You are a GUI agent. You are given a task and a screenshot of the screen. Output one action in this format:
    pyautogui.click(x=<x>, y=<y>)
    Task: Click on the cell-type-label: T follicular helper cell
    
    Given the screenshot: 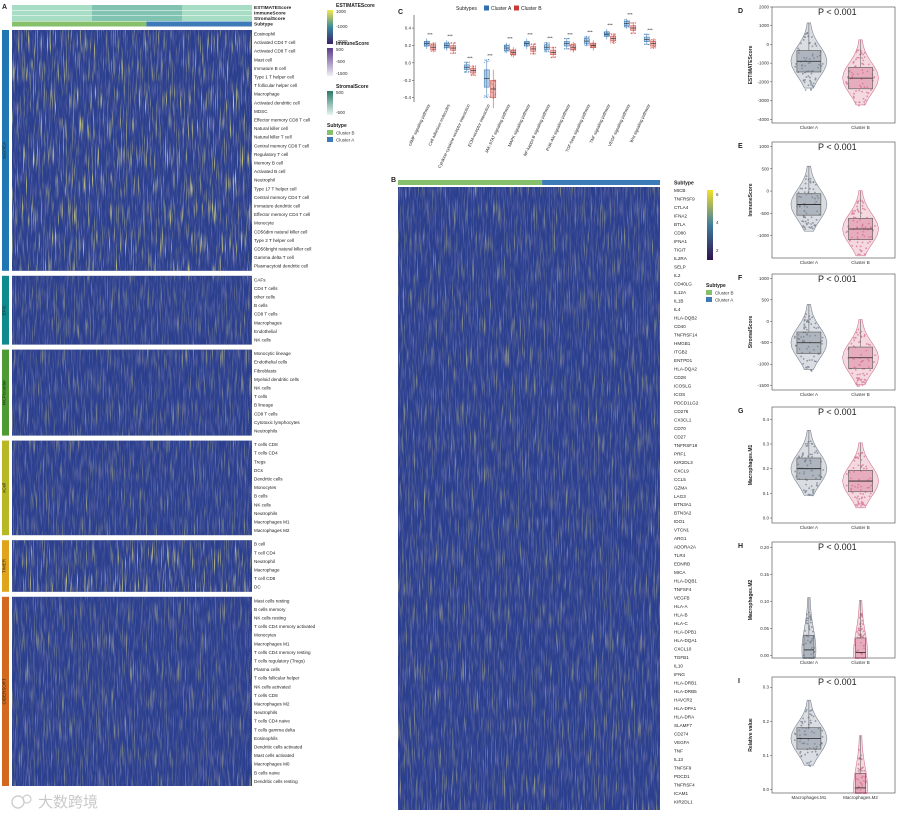 What is the action you would take?
    pyautogui.click(x=275, y=85)
    